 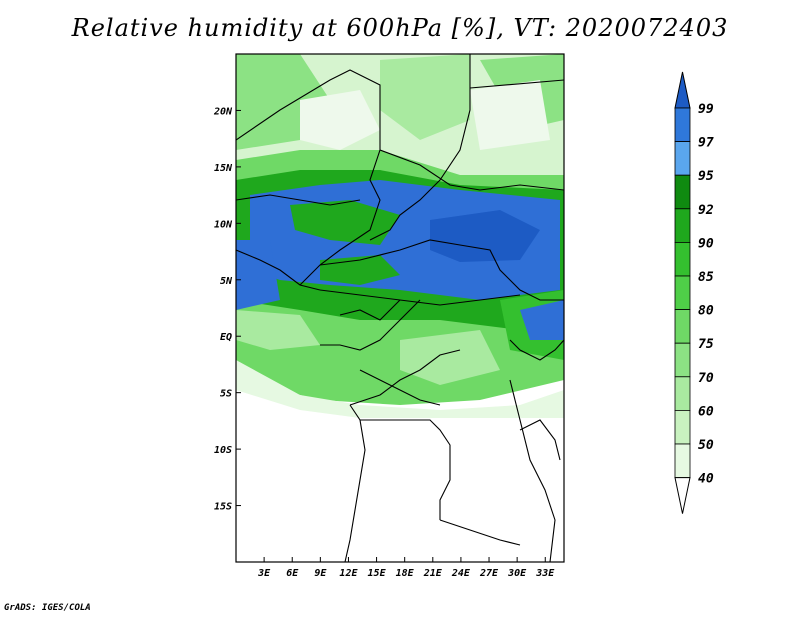 What do you see at coordinates (706, 378) in the screenshot?
I see `colorbar-label: 70` at bounding box center [706, 378].